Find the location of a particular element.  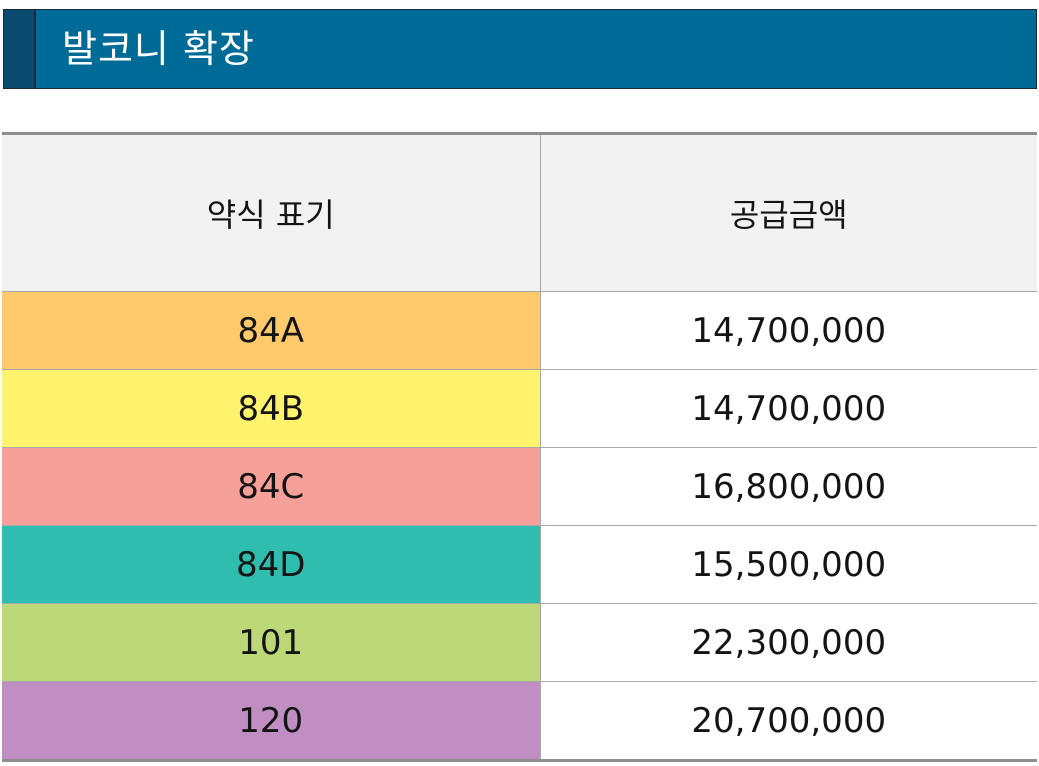

title-accent-block is located at coordinates (20, 49).